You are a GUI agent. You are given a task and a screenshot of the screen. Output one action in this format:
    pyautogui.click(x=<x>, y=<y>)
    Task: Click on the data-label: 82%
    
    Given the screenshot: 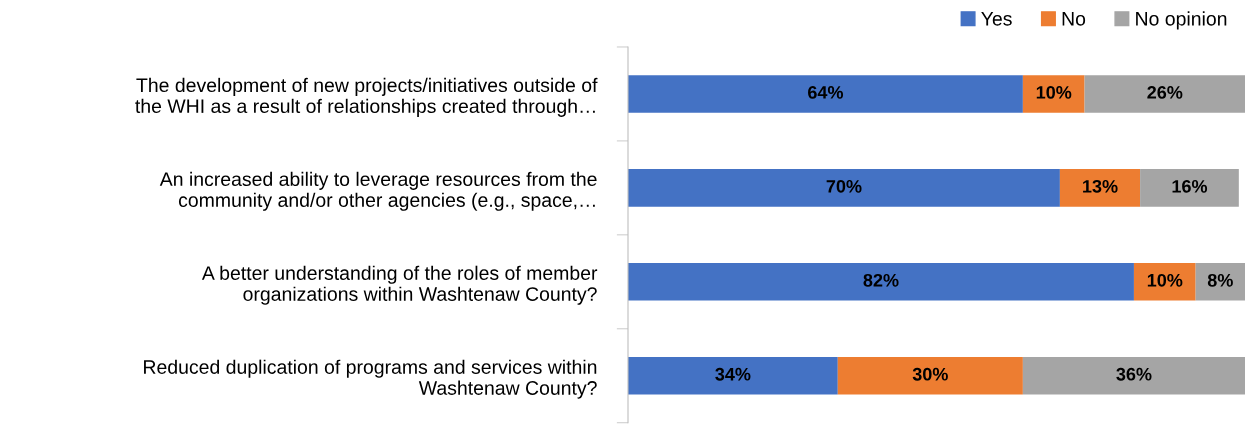 What is the action you would take?
    pyautogui.click(x=881, y=280)
    